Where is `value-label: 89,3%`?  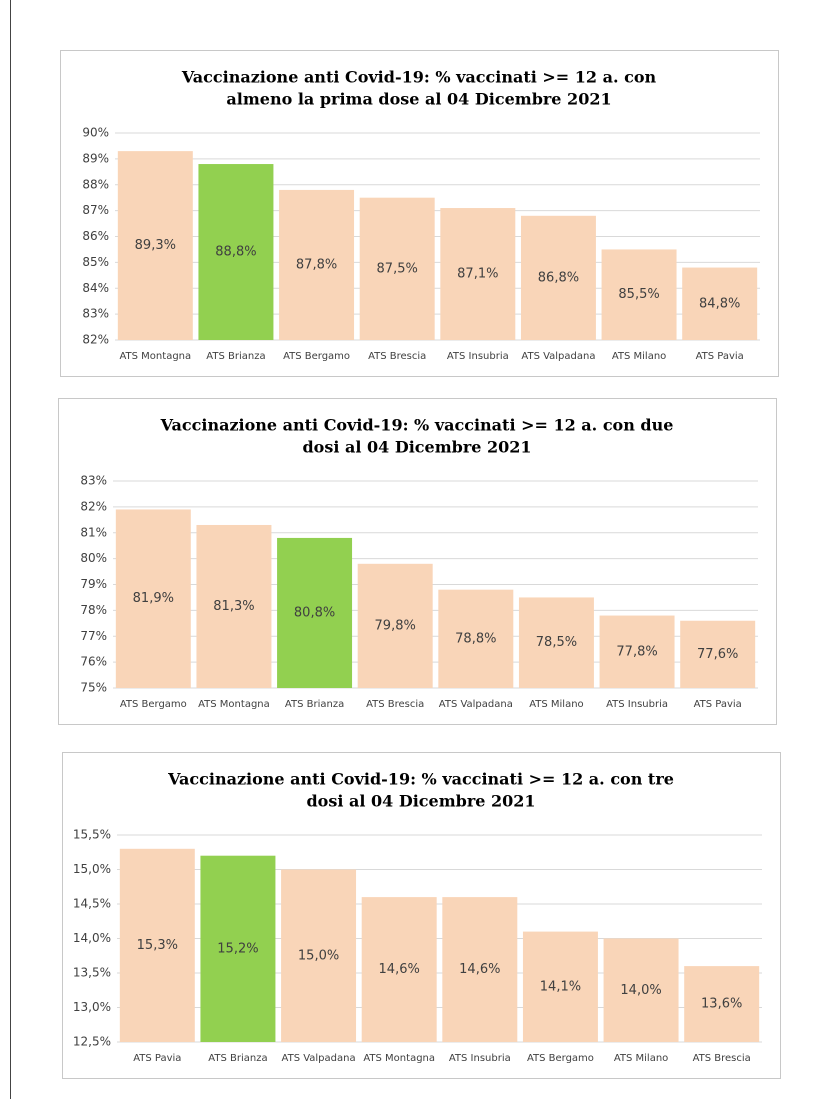
value-label: 89,3% is located at coordinates (155, 245).